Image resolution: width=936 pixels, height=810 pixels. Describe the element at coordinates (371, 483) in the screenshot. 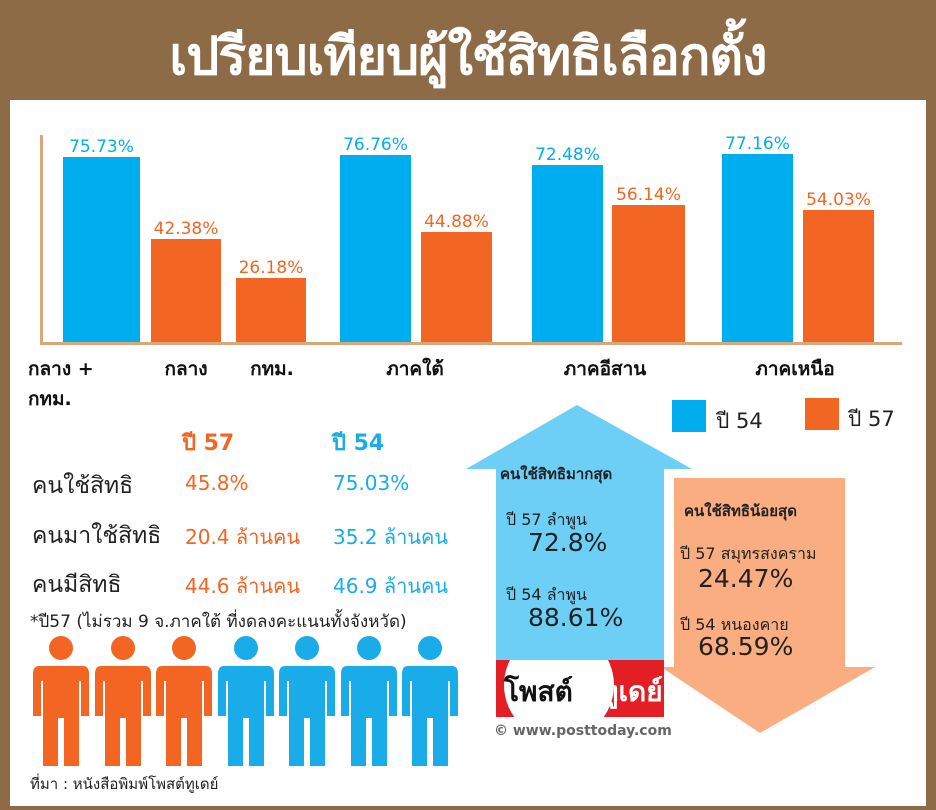

I see `value-54: 75.03%` at that location.